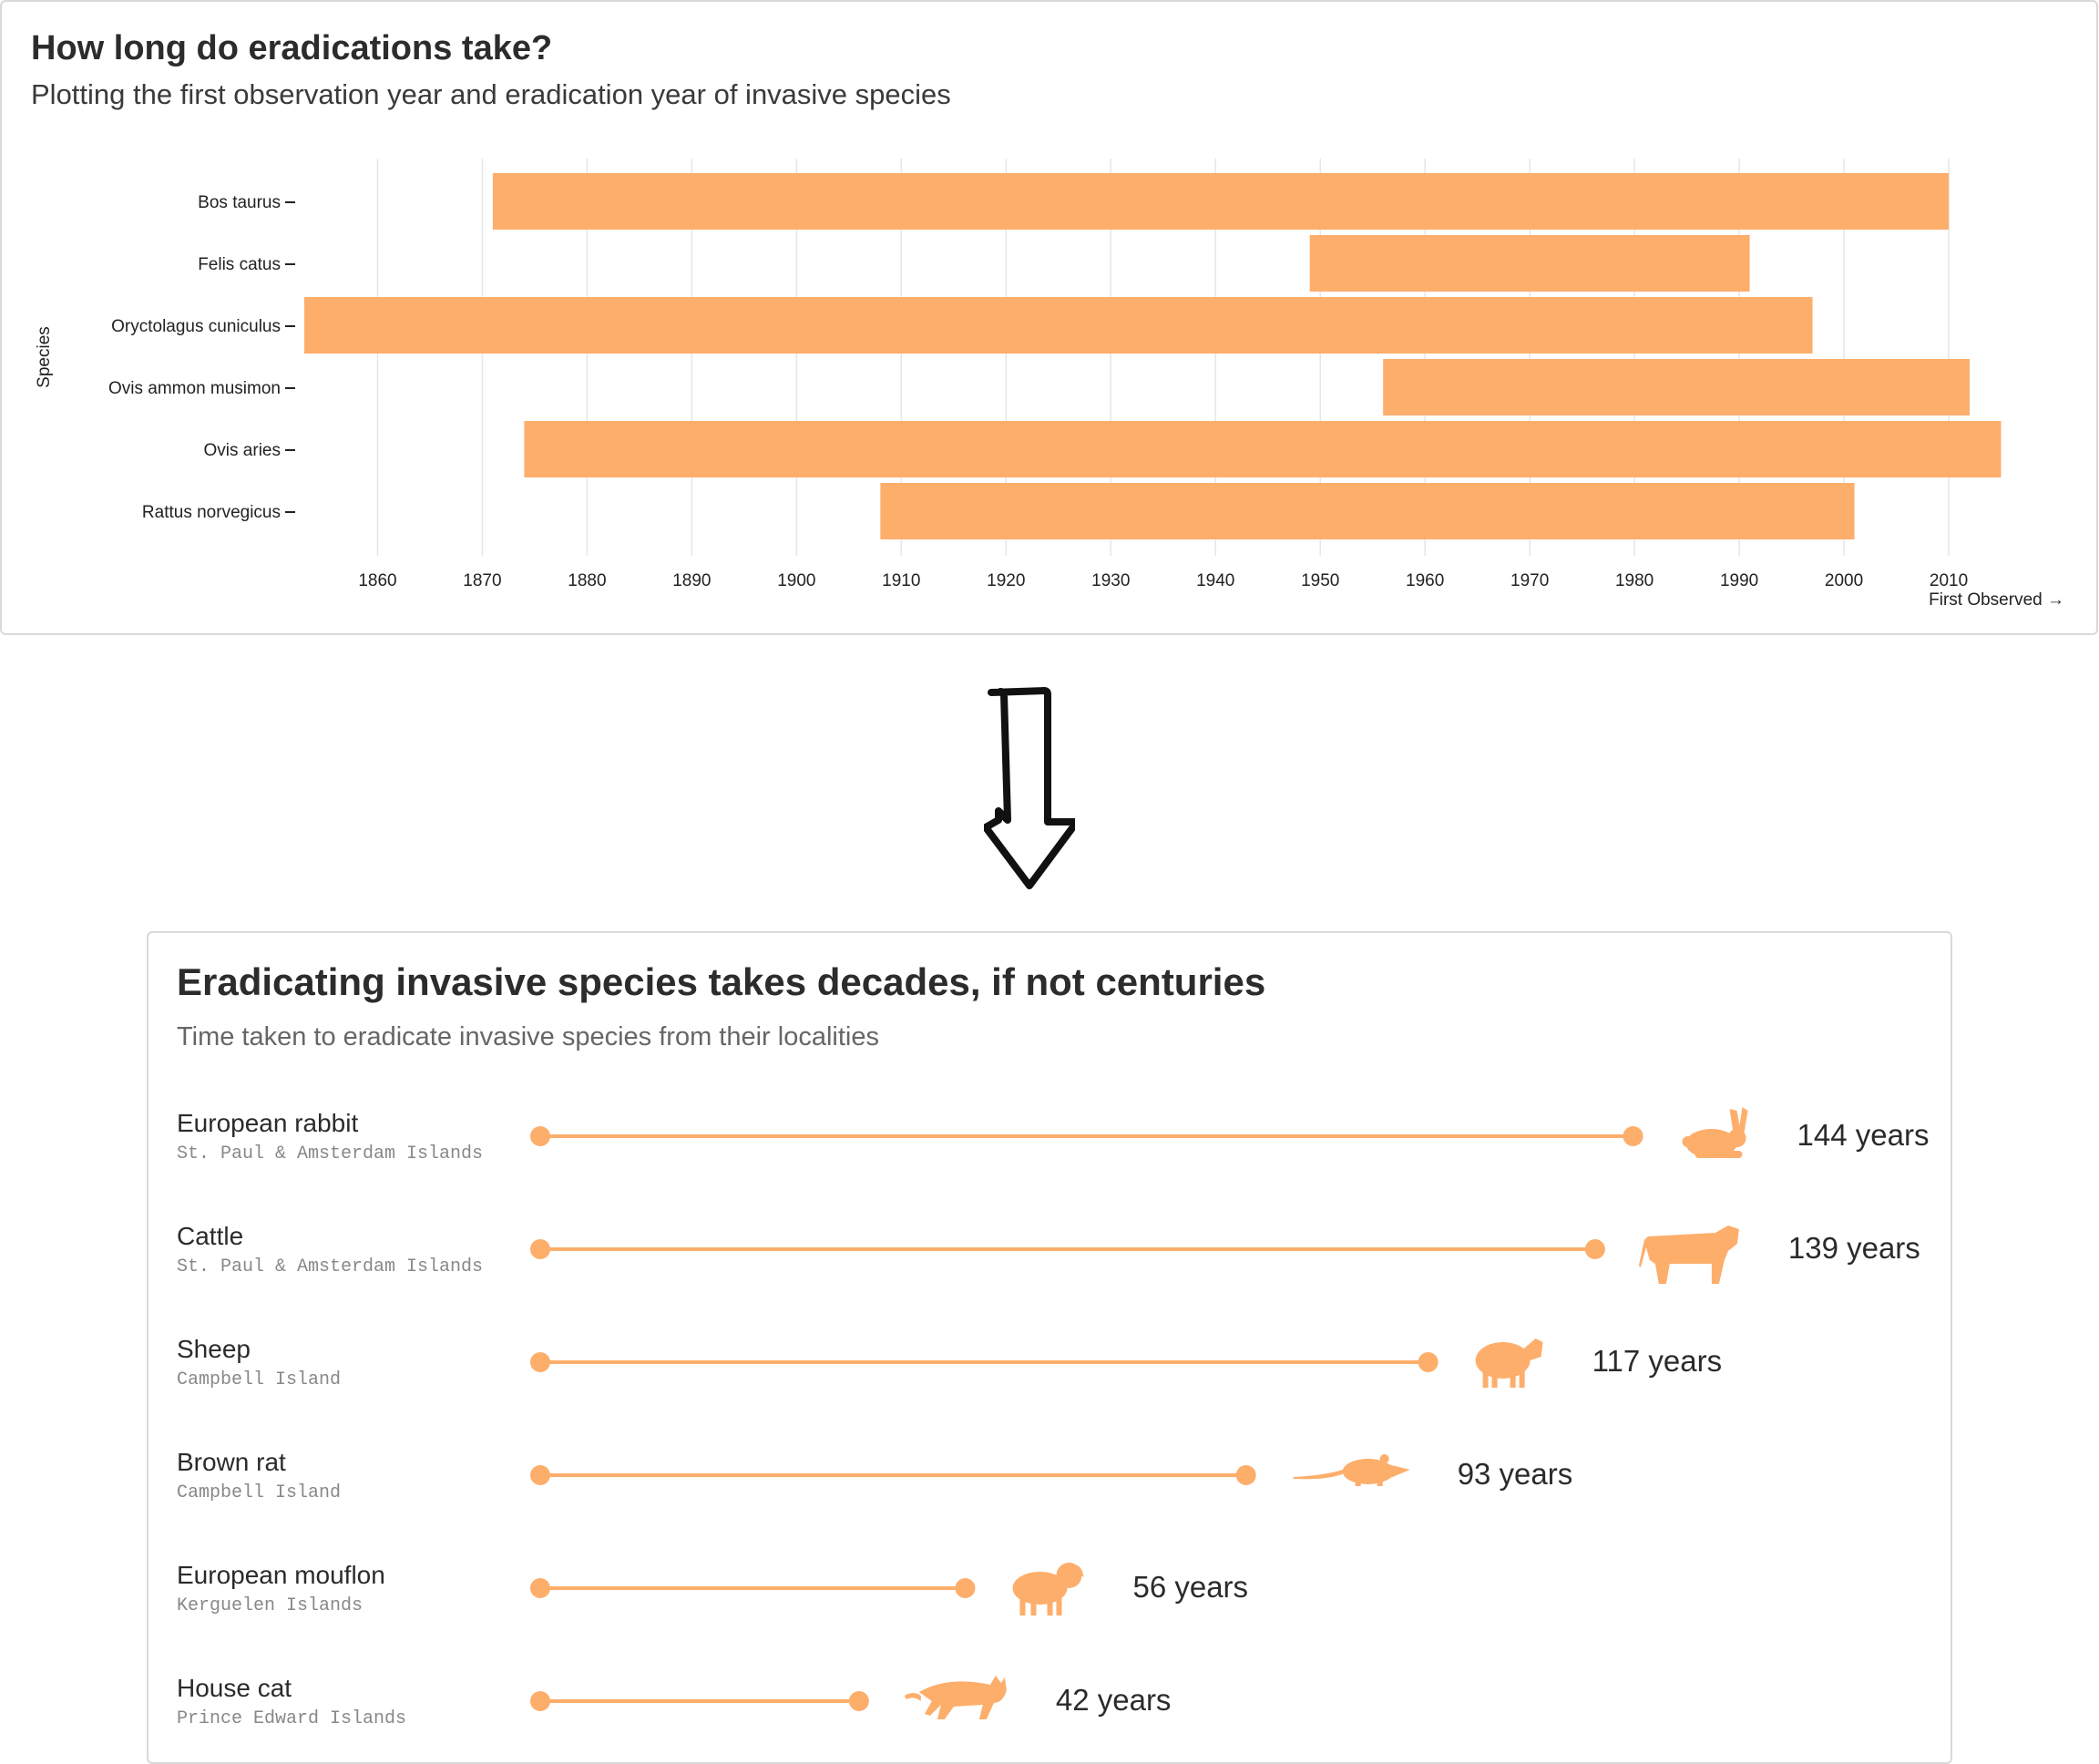 Image resolution: width=2099 pixels, height=1764 pixels. Describe the element at coordinates (281, 1575) in the screenshot. I see `species-name: European mouflon` at that location.